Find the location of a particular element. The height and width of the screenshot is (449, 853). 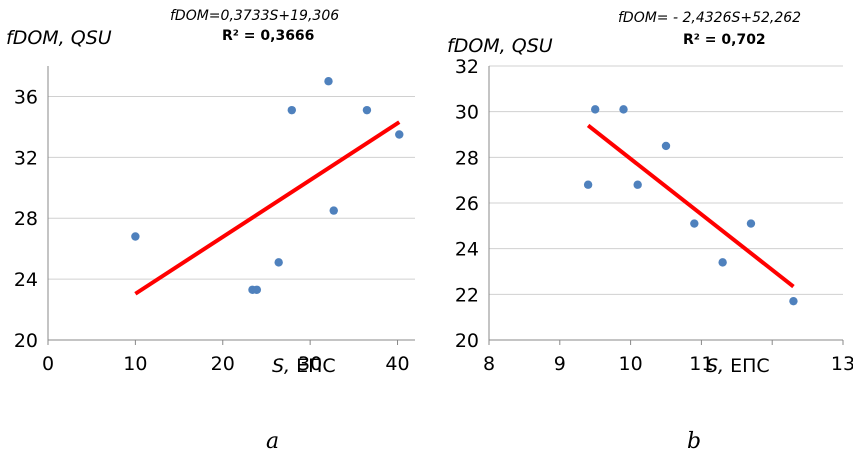

chart-a-xtick-label: 0 is located at coordinates (48, 364).